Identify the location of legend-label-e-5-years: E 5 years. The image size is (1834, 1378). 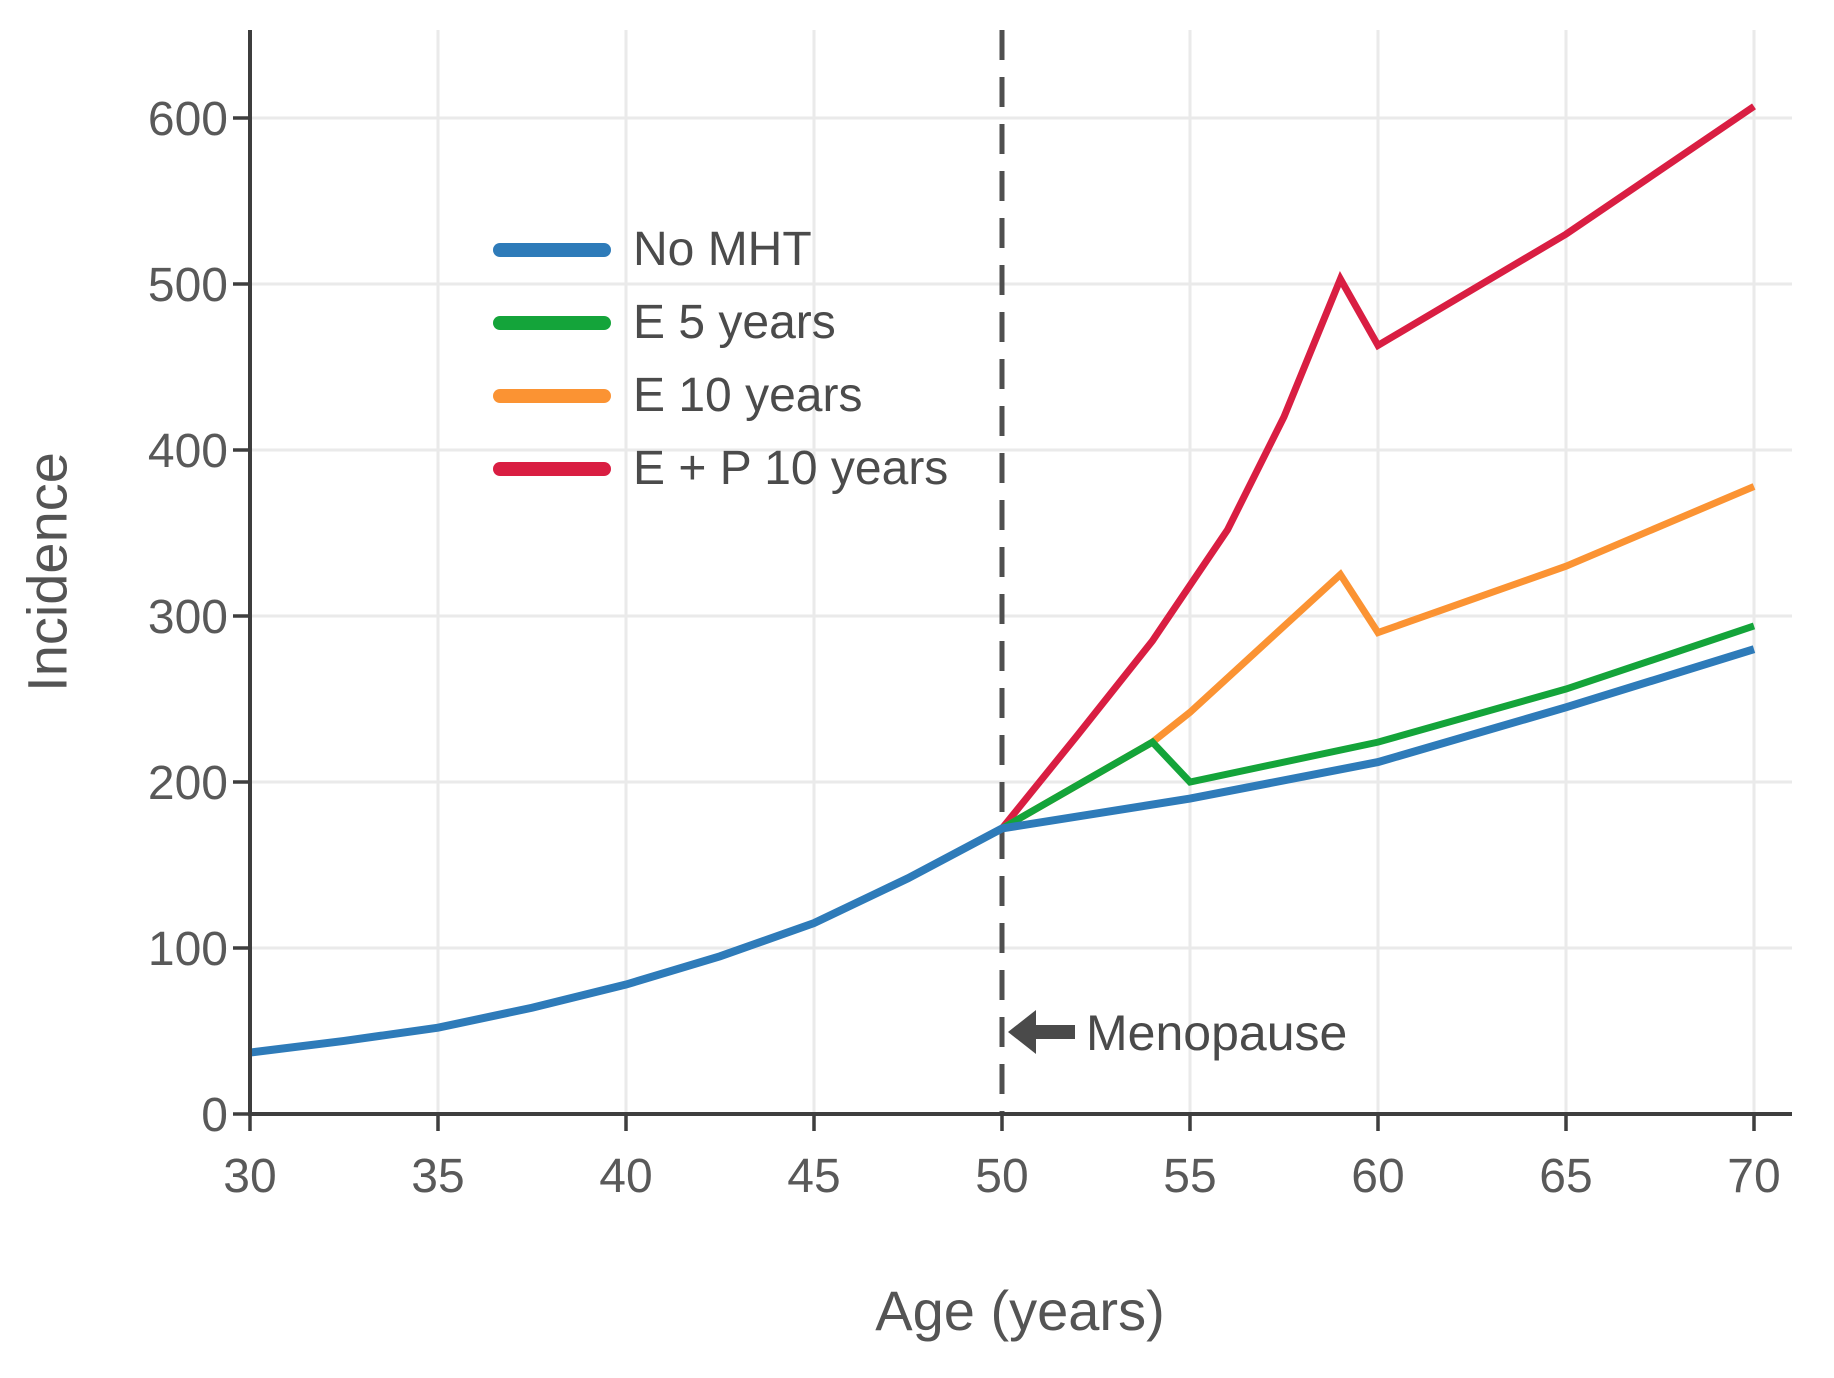
(734, 322).